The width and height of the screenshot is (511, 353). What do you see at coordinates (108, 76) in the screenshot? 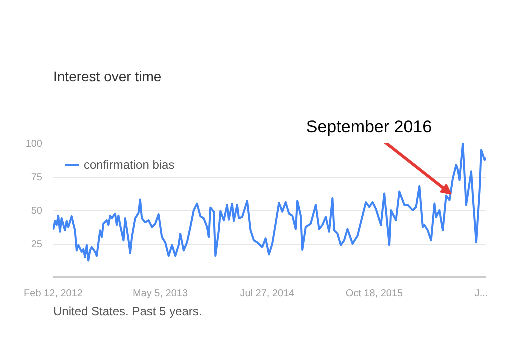
I see `chart-title: Interest over time` at bounding box center [108, 76].